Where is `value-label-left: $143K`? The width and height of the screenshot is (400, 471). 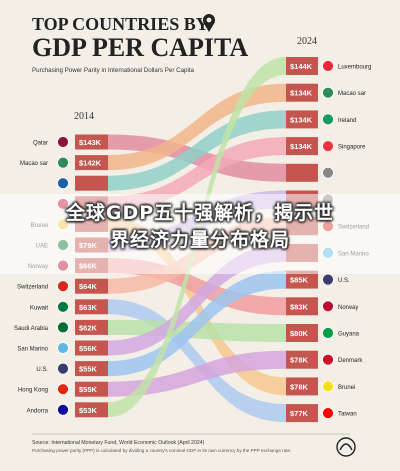
value-label-left: $143K is located at coordinates (90, 142).